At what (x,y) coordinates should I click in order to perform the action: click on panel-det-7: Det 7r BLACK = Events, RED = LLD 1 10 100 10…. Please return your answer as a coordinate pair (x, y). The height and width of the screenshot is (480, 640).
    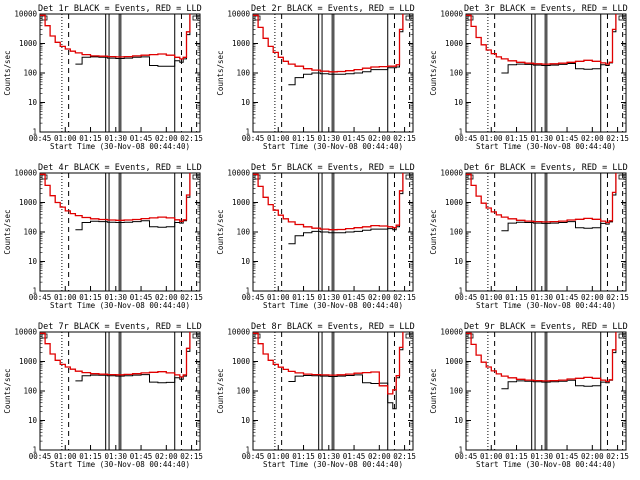
    Looking at the image, I should click on (103, 395).